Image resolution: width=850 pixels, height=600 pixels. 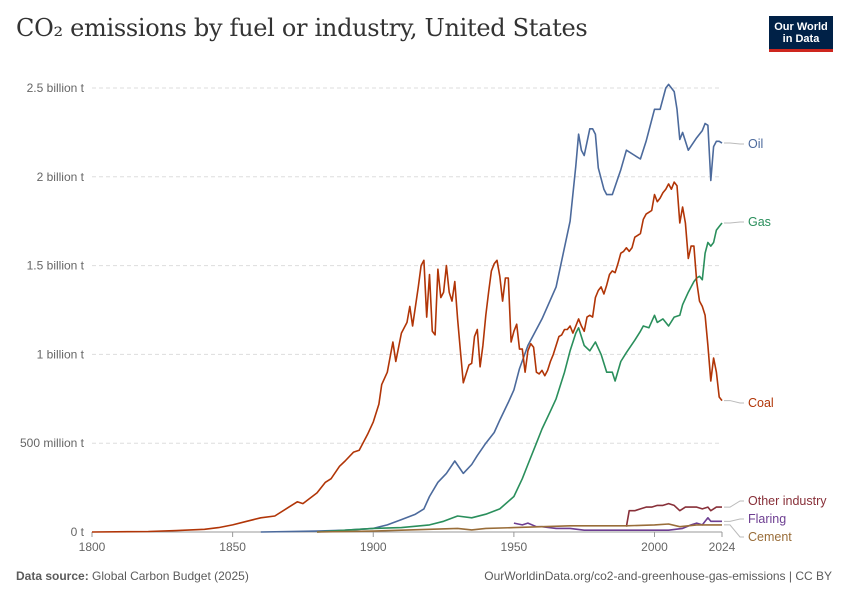 I want to click on data-source: Data source: Global Carbon Budget (2025), so click(x=132, y=576).